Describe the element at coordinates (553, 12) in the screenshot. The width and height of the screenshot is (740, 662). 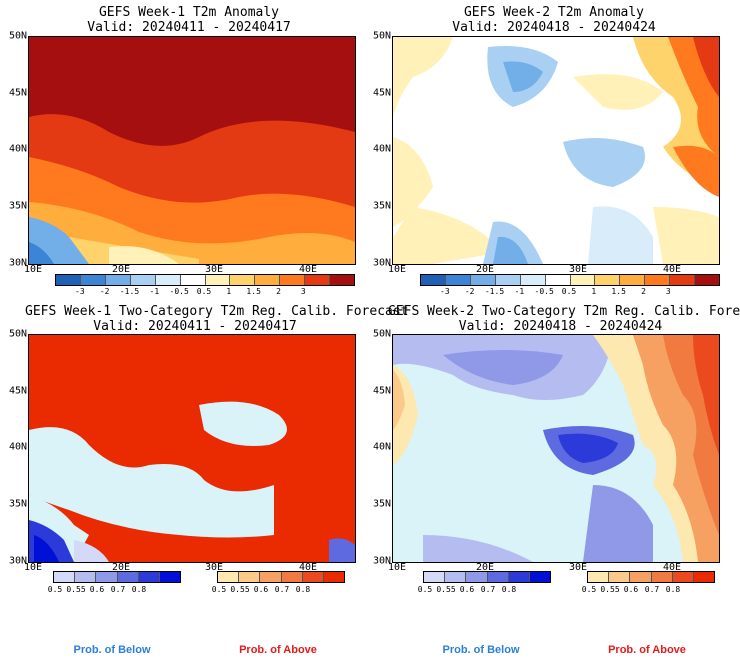
I see `panel2-title-line1: GEFS Week-2 T2m Anomaly` at that location.